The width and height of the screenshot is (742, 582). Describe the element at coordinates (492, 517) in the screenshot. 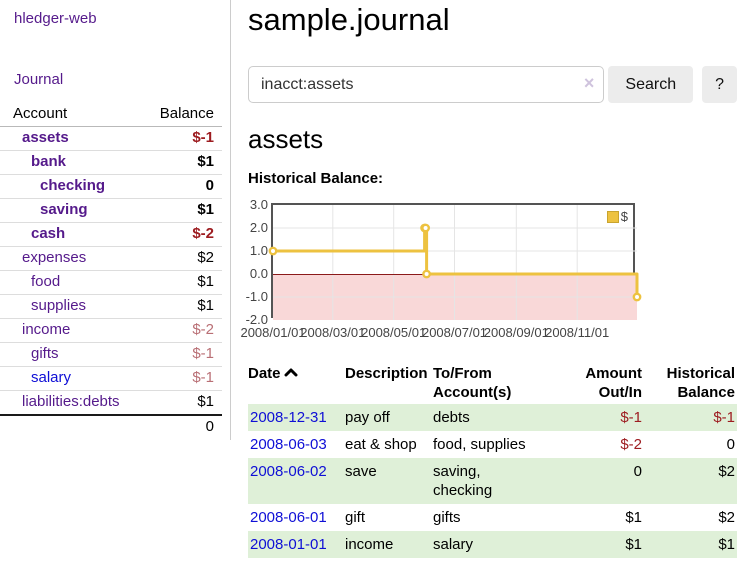

I see `transaction-row: 2008-06-01 gift gifts $1 $2` at that location.